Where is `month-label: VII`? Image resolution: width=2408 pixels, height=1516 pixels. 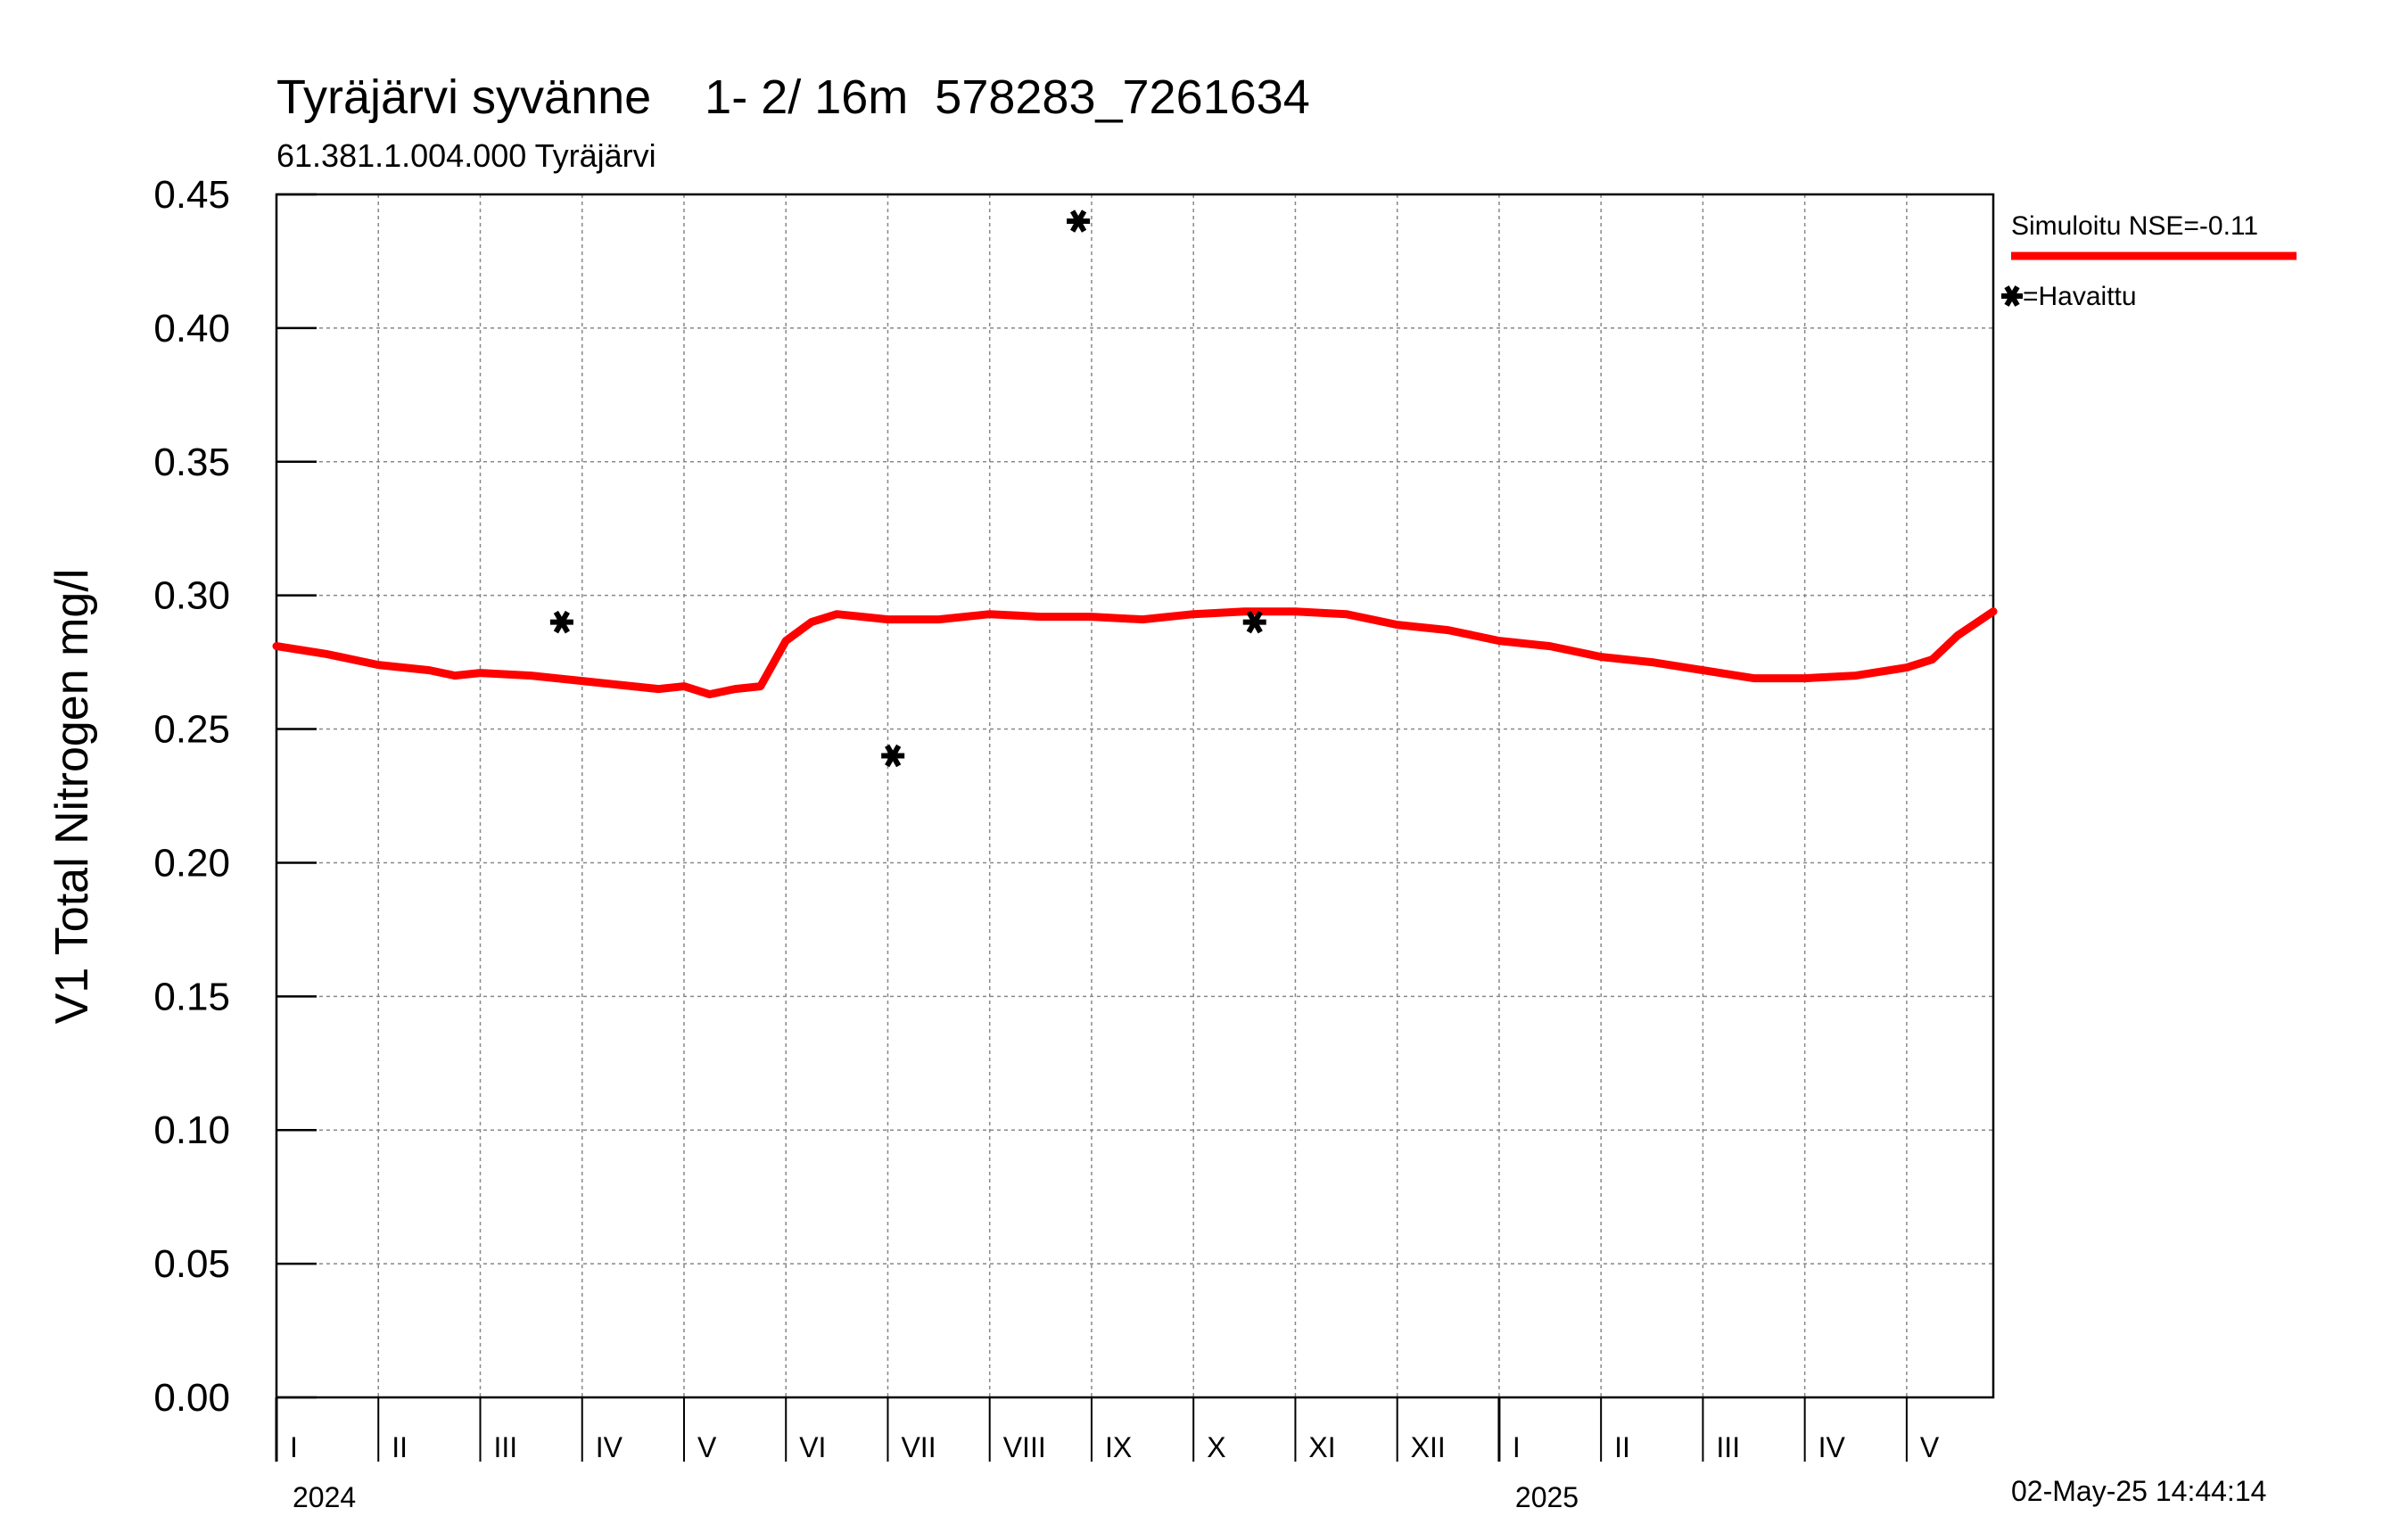 month-label: VII is located at coordinates (918, 1447).